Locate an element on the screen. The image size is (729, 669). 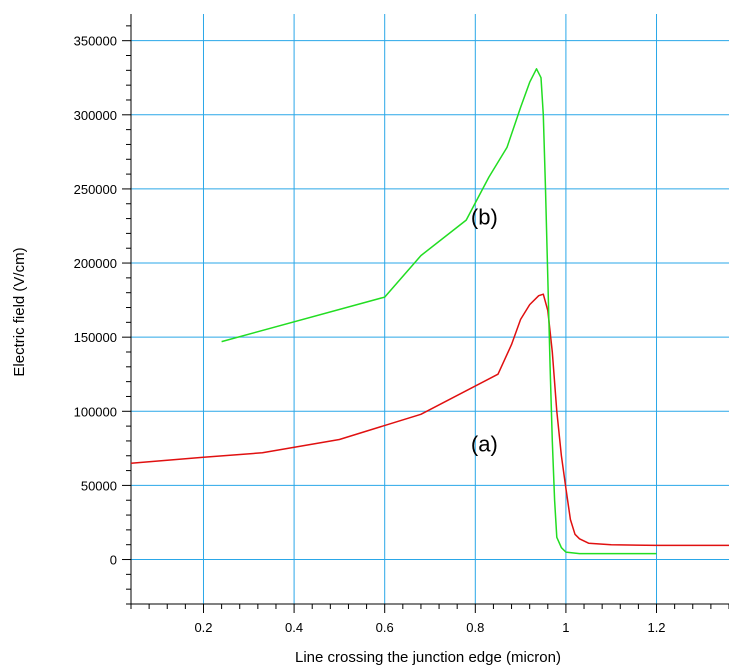
x-tick-label: 1 is located at coordinates (565, 627).